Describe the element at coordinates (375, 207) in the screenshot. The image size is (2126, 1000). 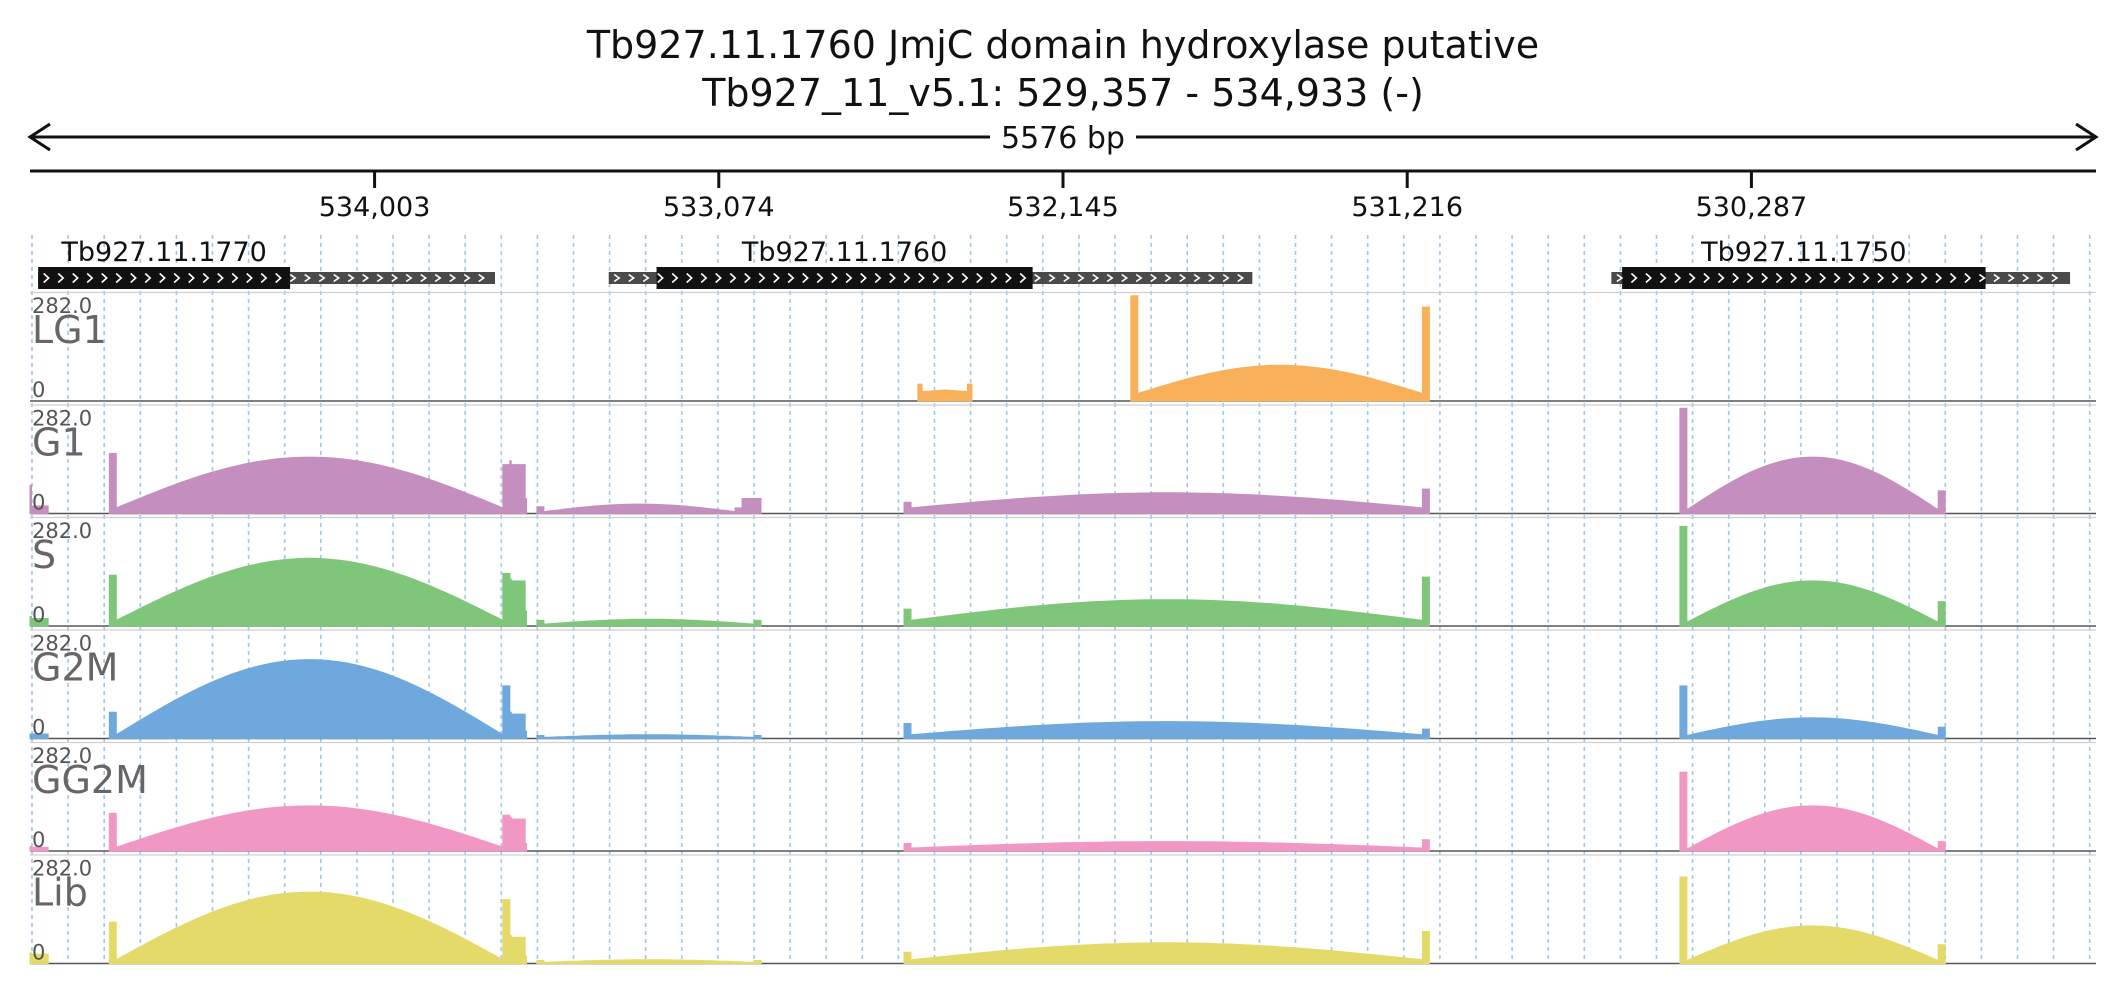
I see `axis-tick-label: 534,003` at that location.